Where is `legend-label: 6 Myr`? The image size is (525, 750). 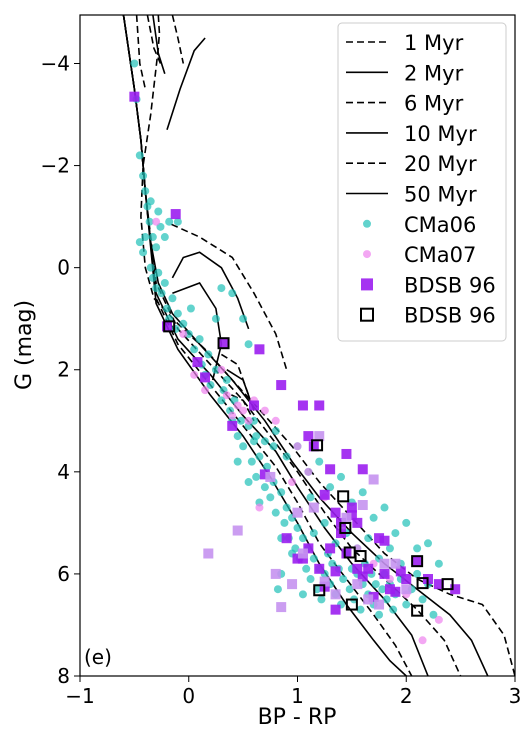
legend-label: 6 Myr is located at coordinates (434, 104).